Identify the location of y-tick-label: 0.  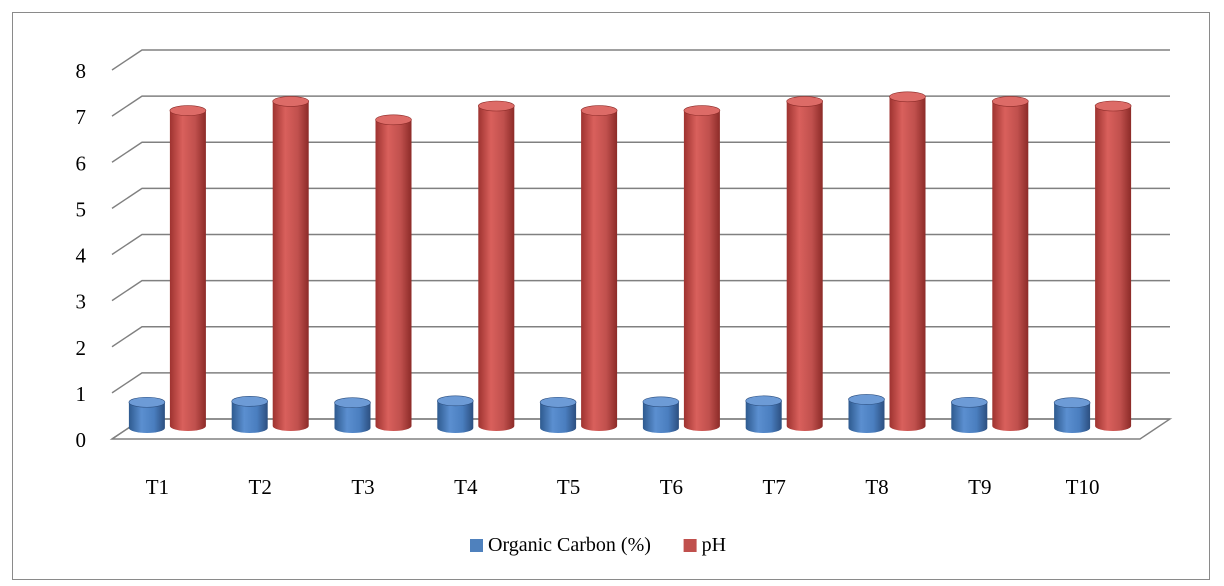
(81, 440).